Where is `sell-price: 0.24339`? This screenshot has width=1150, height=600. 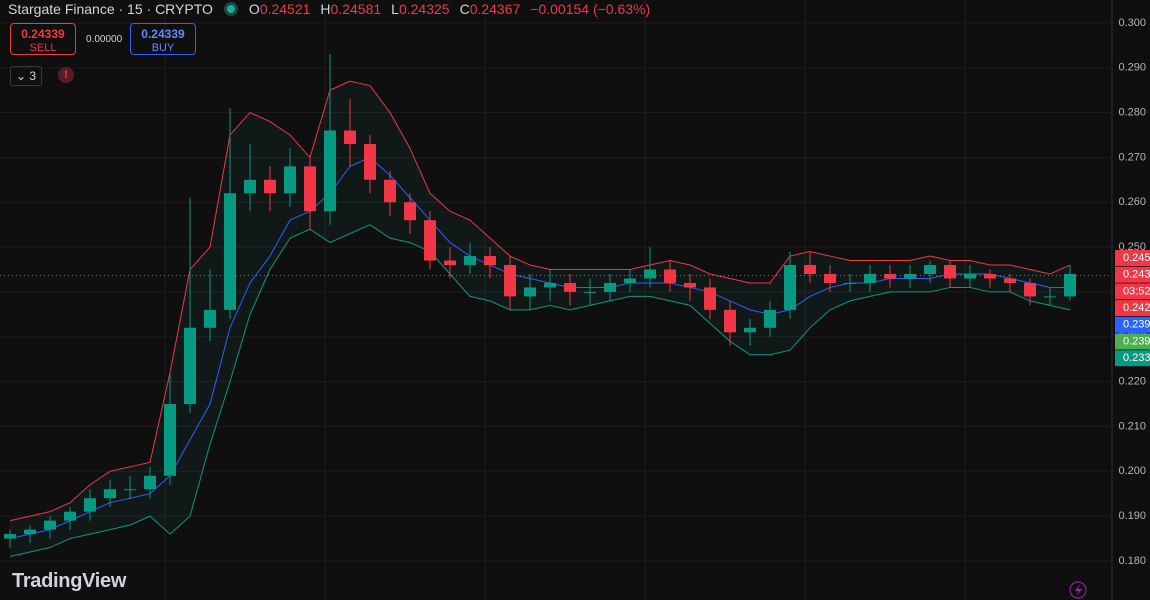 sell-price: 0.24339 is located at coordinates (43, 34).